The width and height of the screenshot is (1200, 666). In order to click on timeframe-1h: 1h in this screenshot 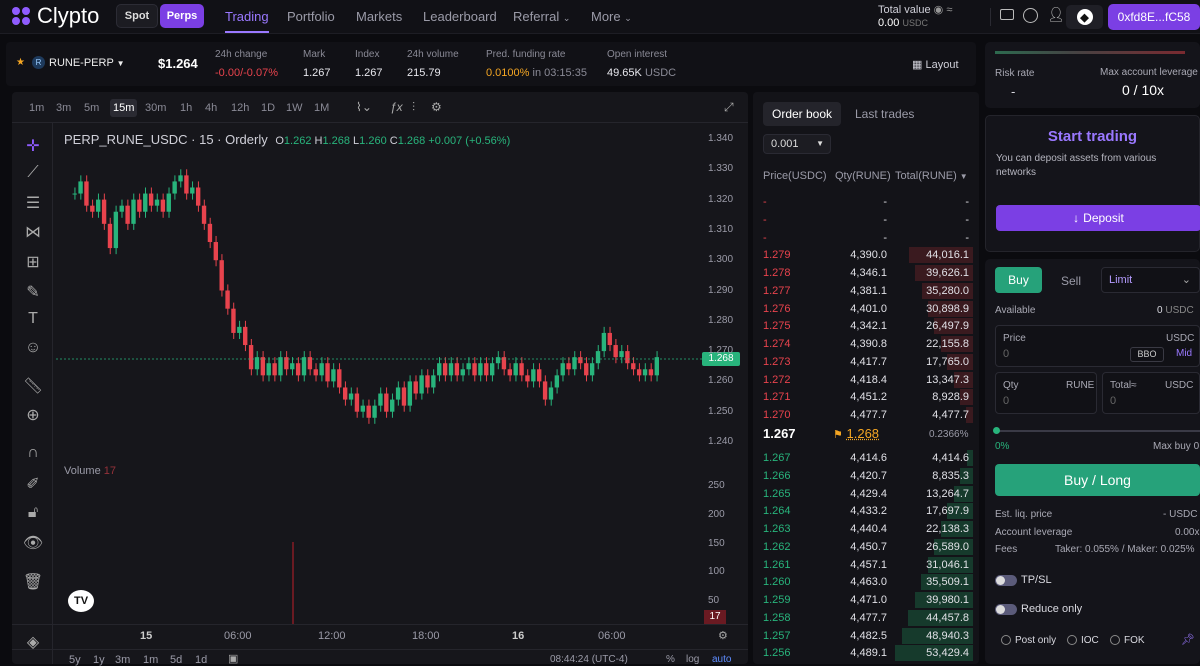, I will do `click(186, 108)`.